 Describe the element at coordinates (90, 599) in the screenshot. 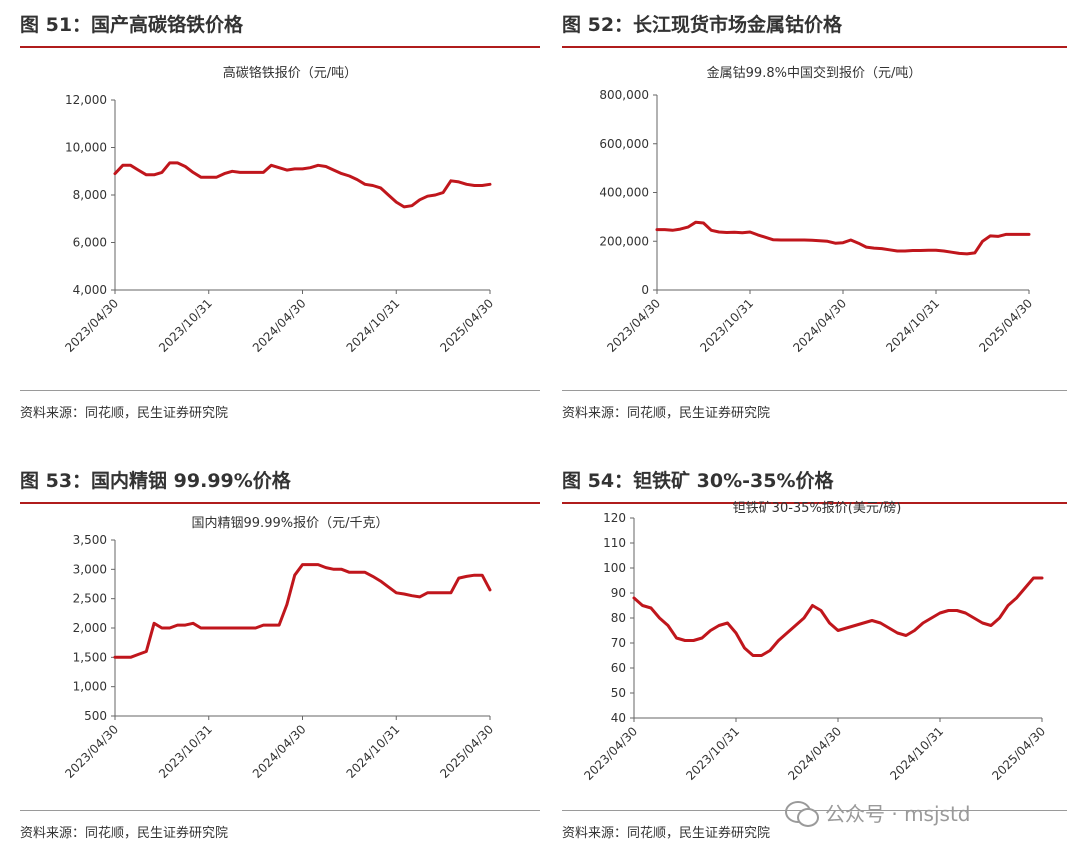

I see `y-tick-label: 2,500` at that location.